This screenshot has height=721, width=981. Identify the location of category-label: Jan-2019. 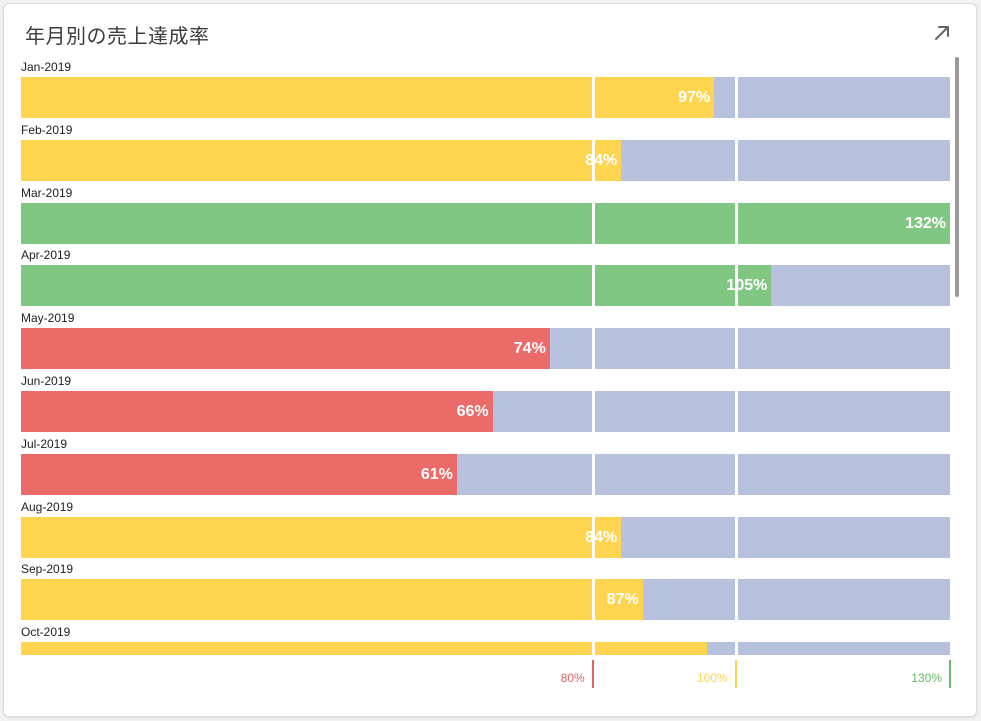
(46, 67).